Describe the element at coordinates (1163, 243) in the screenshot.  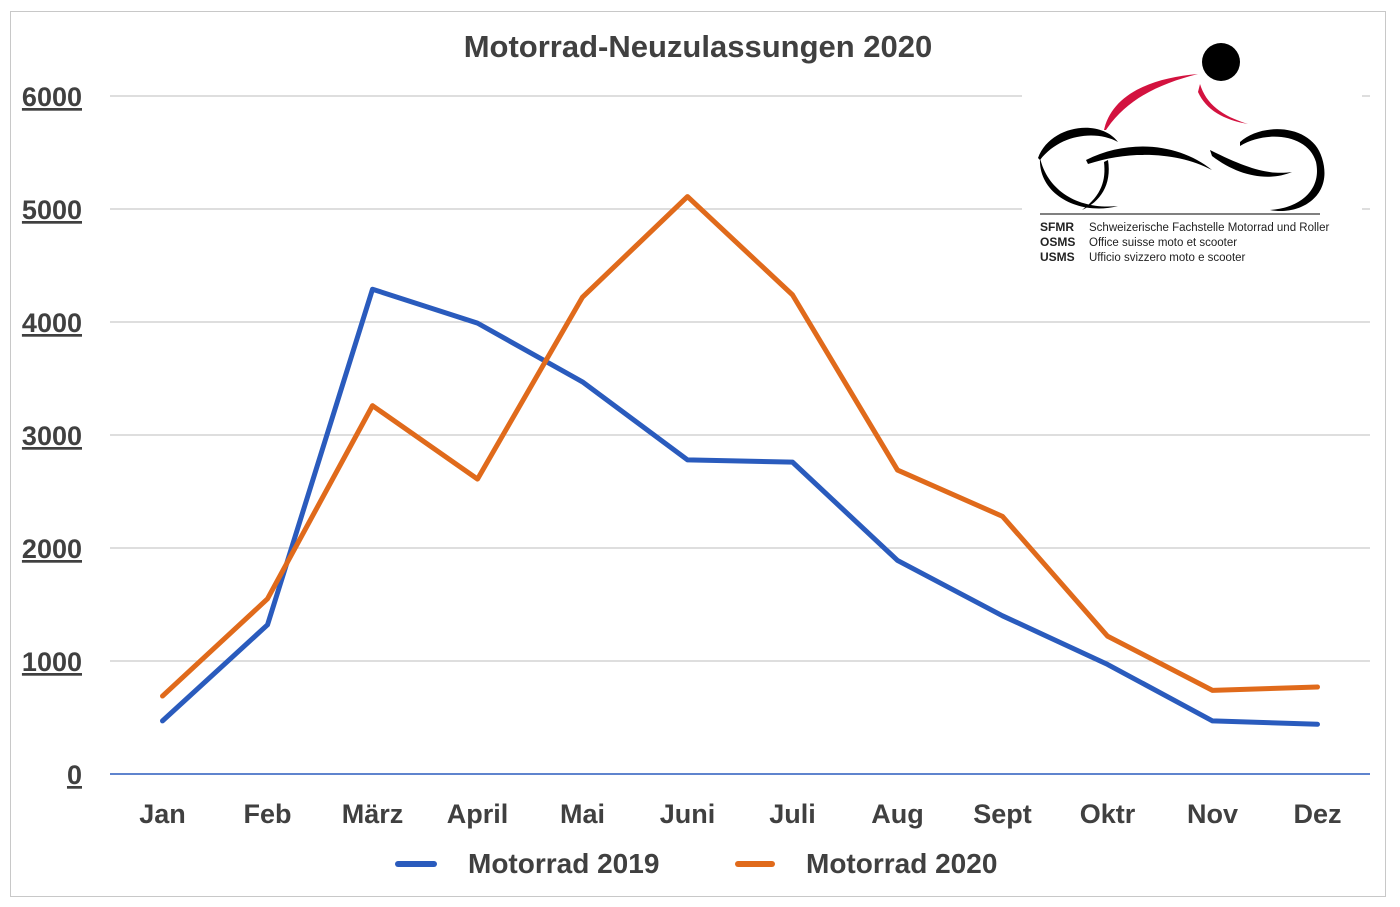
I see `logo-name-fr: Office suisse moto et scooter` at that location.